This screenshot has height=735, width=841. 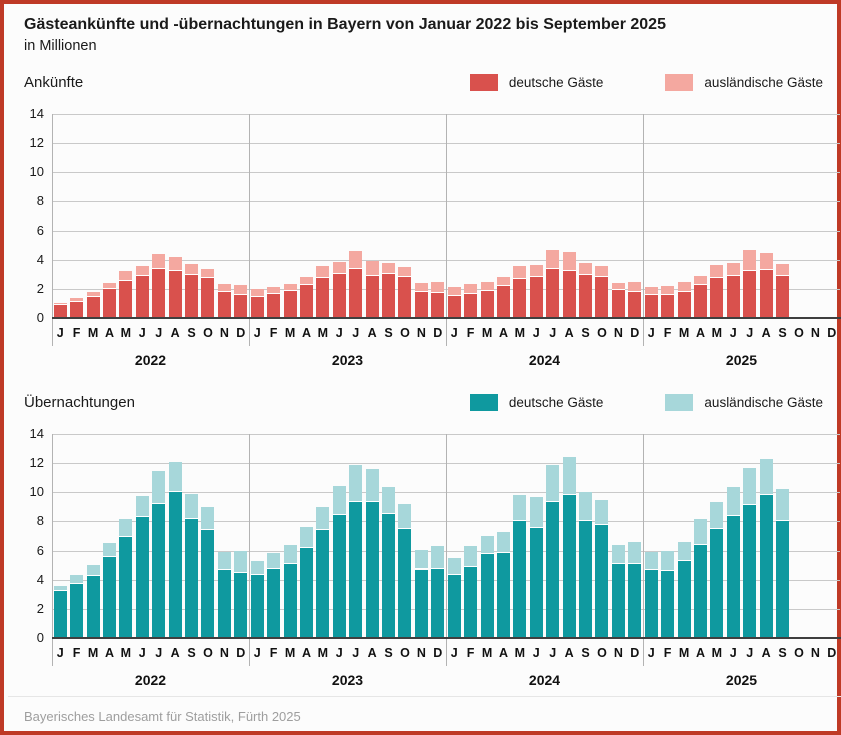 What do you see at coordinates (150, 680) in the screenshot?
I see `year-label: 2022` at bounding box center [150, 680].